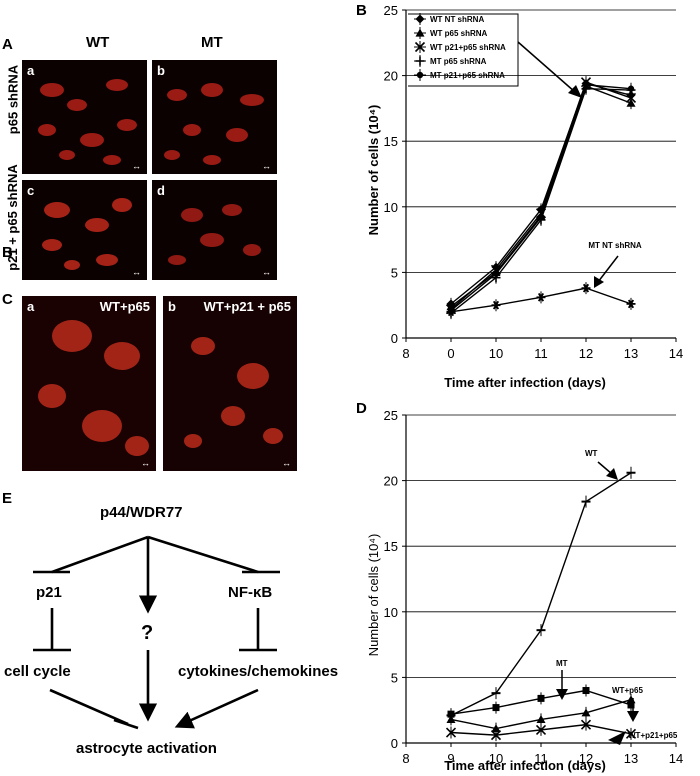 The image size is (700, 776). I want to click on node-p21: p21, so click(49, 592).